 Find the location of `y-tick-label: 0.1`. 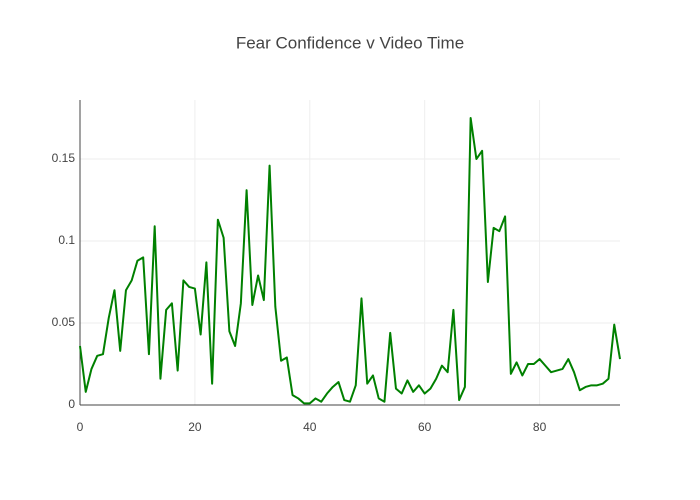

y-tick-label: 0.1 is located at coordinates (66, 240).